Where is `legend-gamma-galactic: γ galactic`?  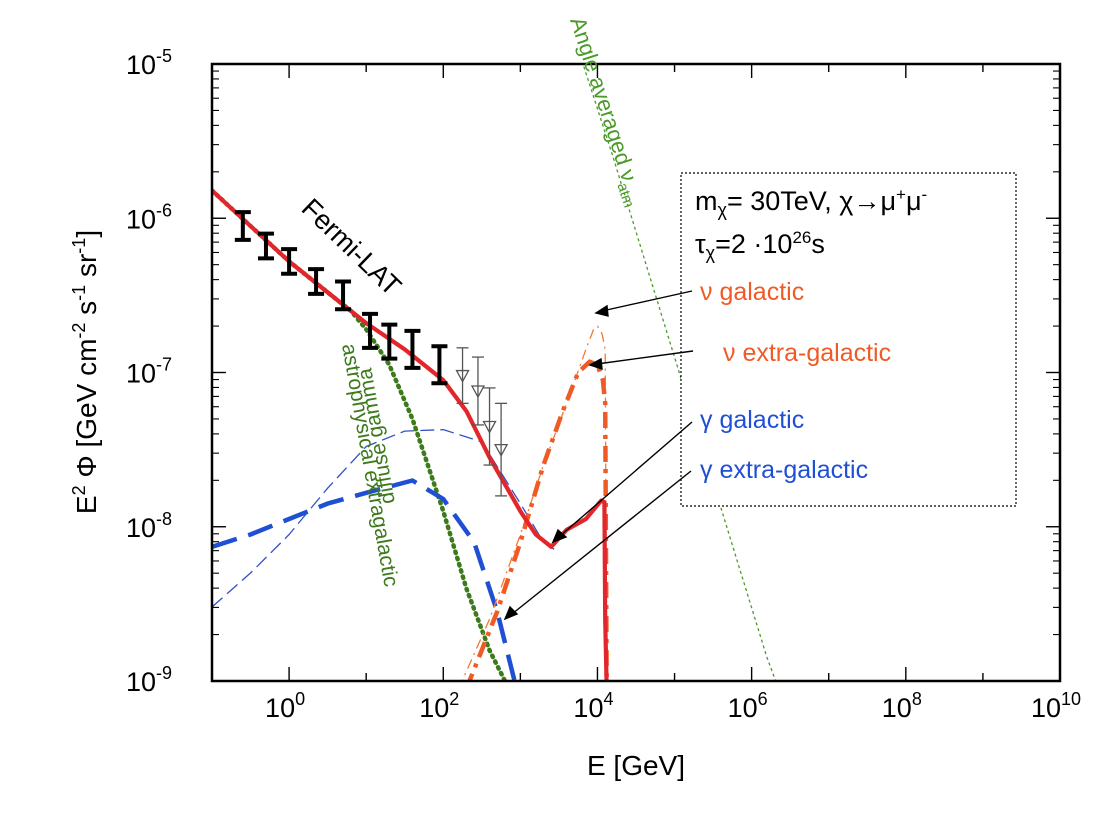 legend-gamma-galactic: γ galactic is located at coordinates (752, 420).